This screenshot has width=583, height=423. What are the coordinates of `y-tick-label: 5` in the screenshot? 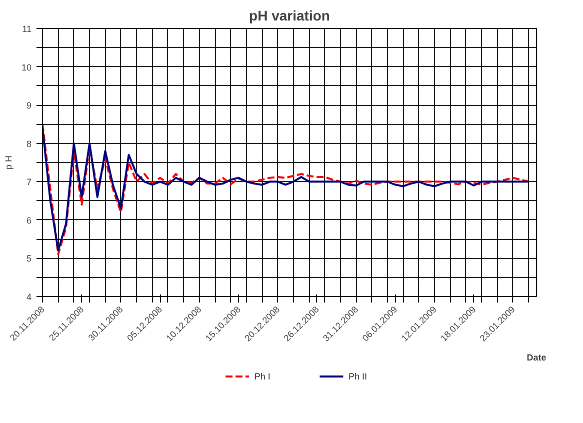 It's located at (29, 259).